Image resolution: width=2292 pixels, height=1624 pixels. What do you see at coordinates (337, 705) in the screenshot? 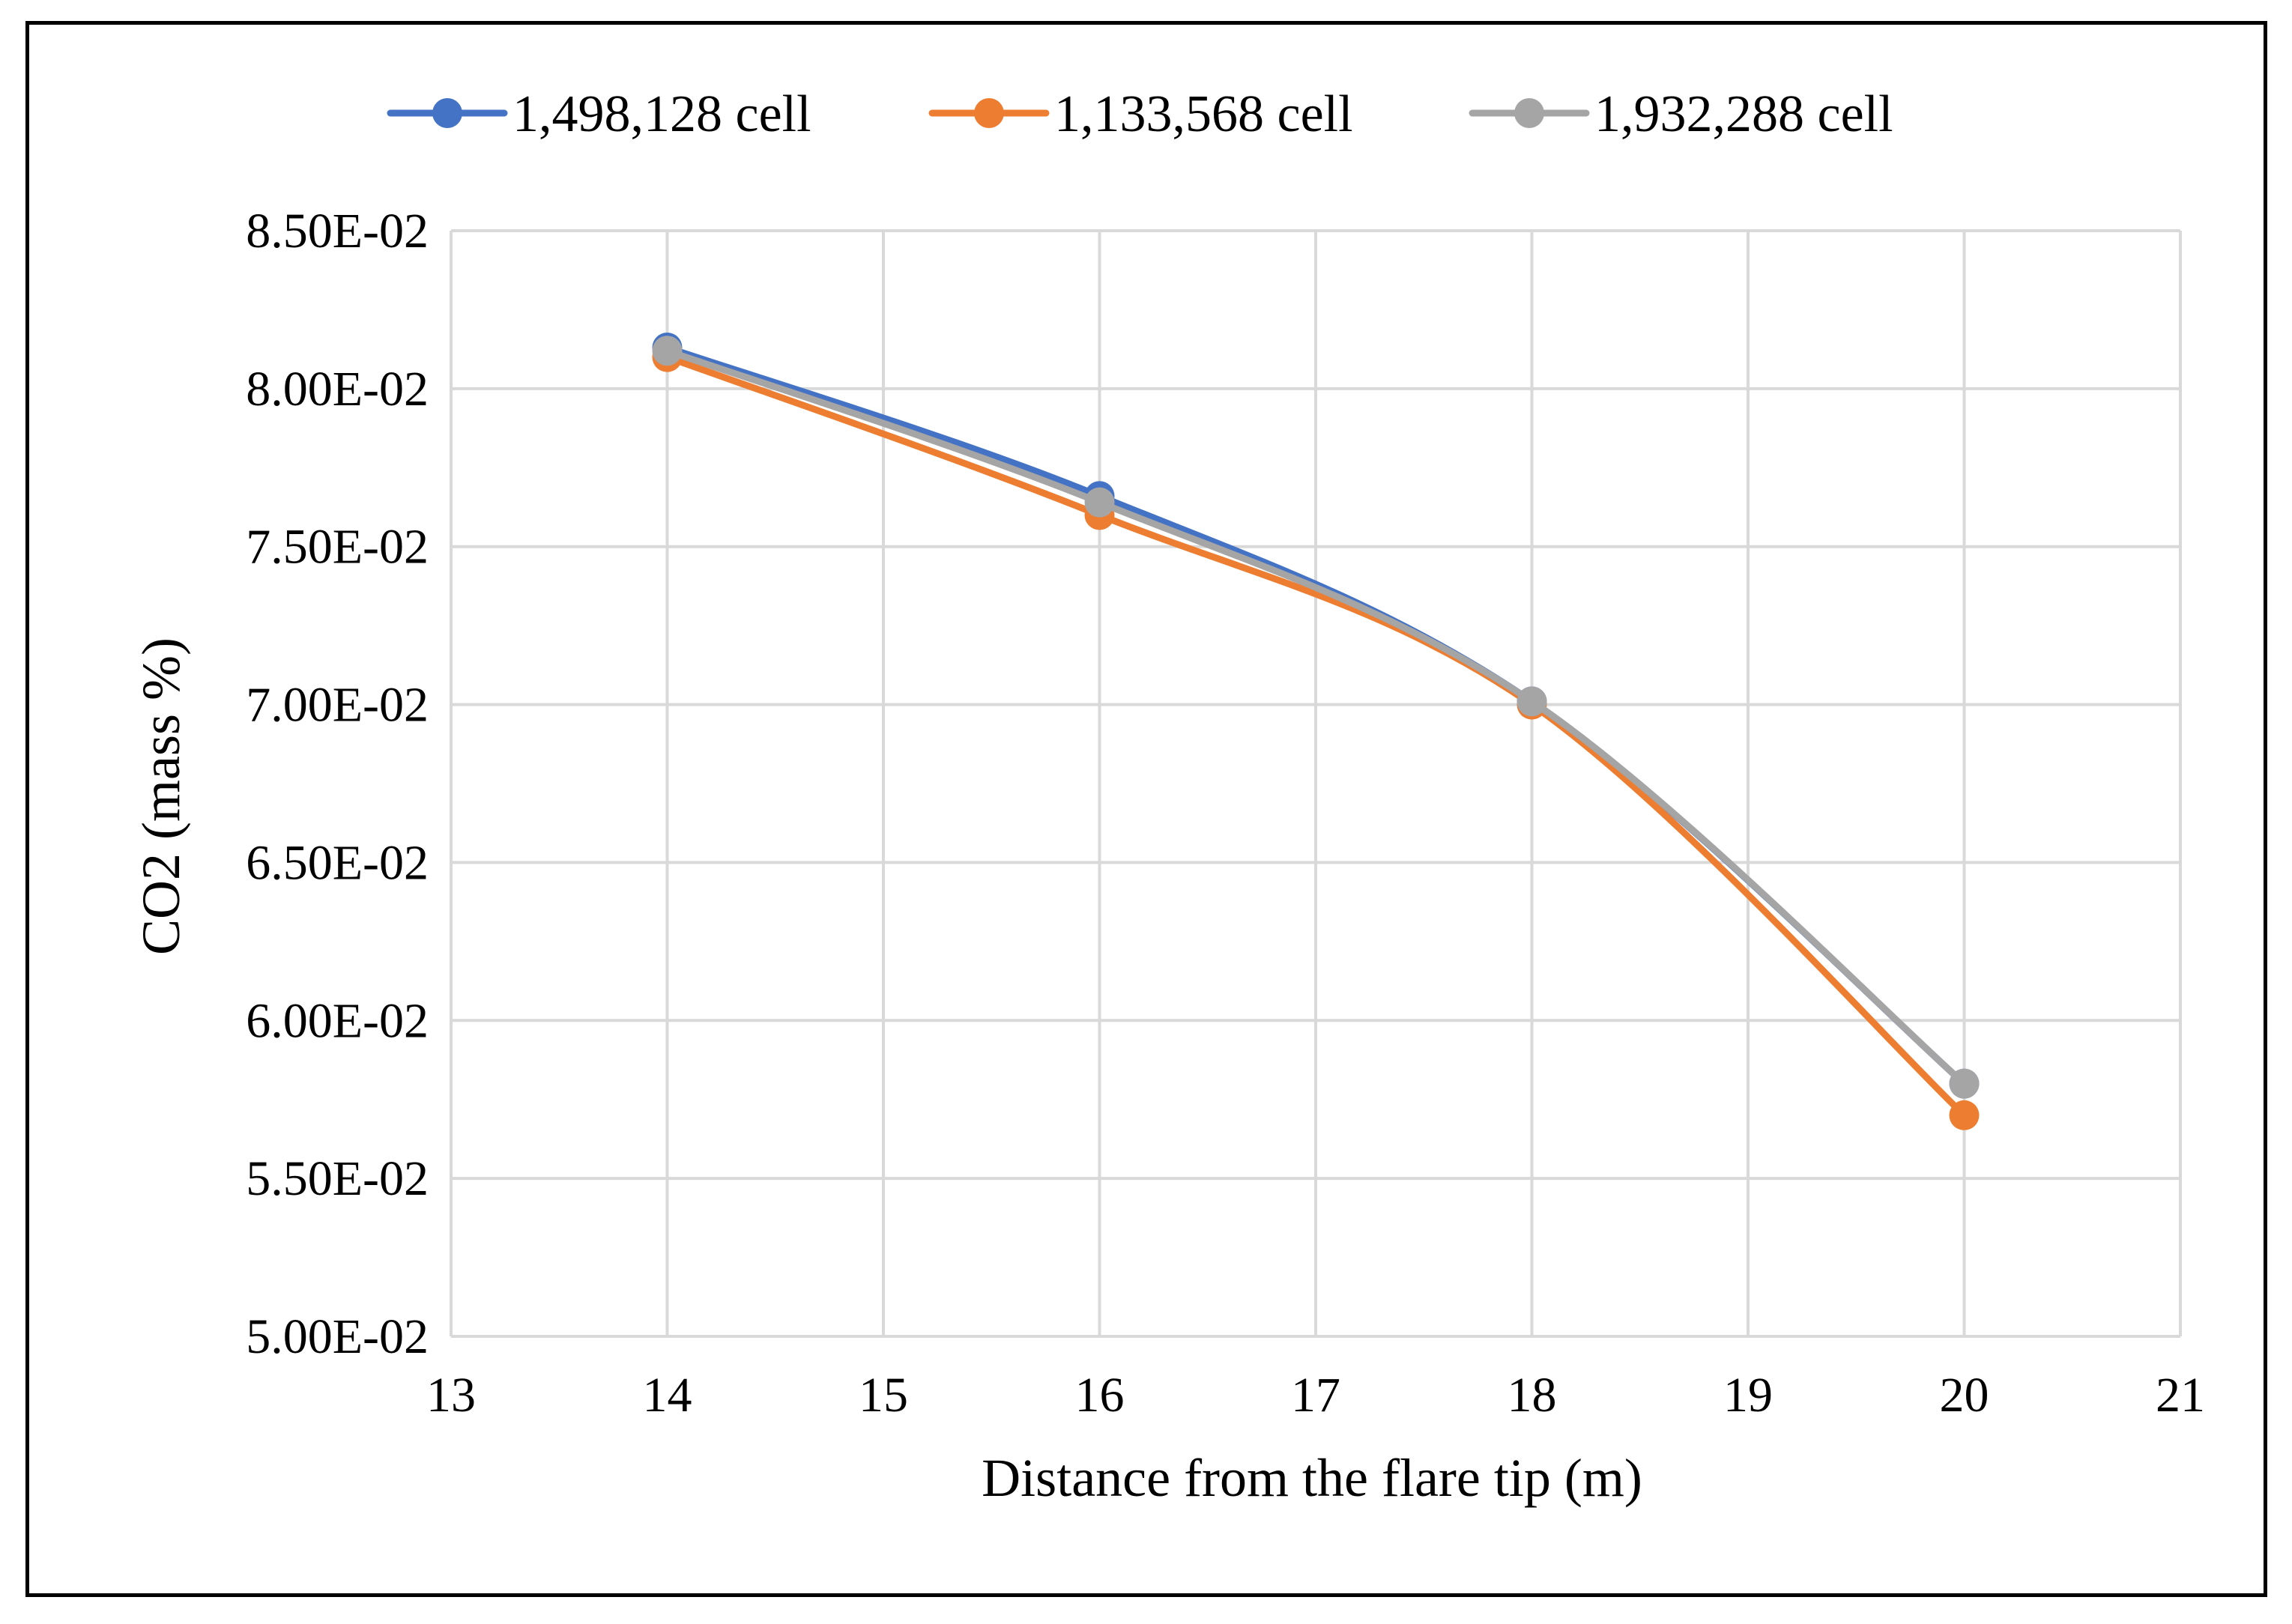
I see `y-tick-label: 7.00E-02` at bounding box center [337, 705].